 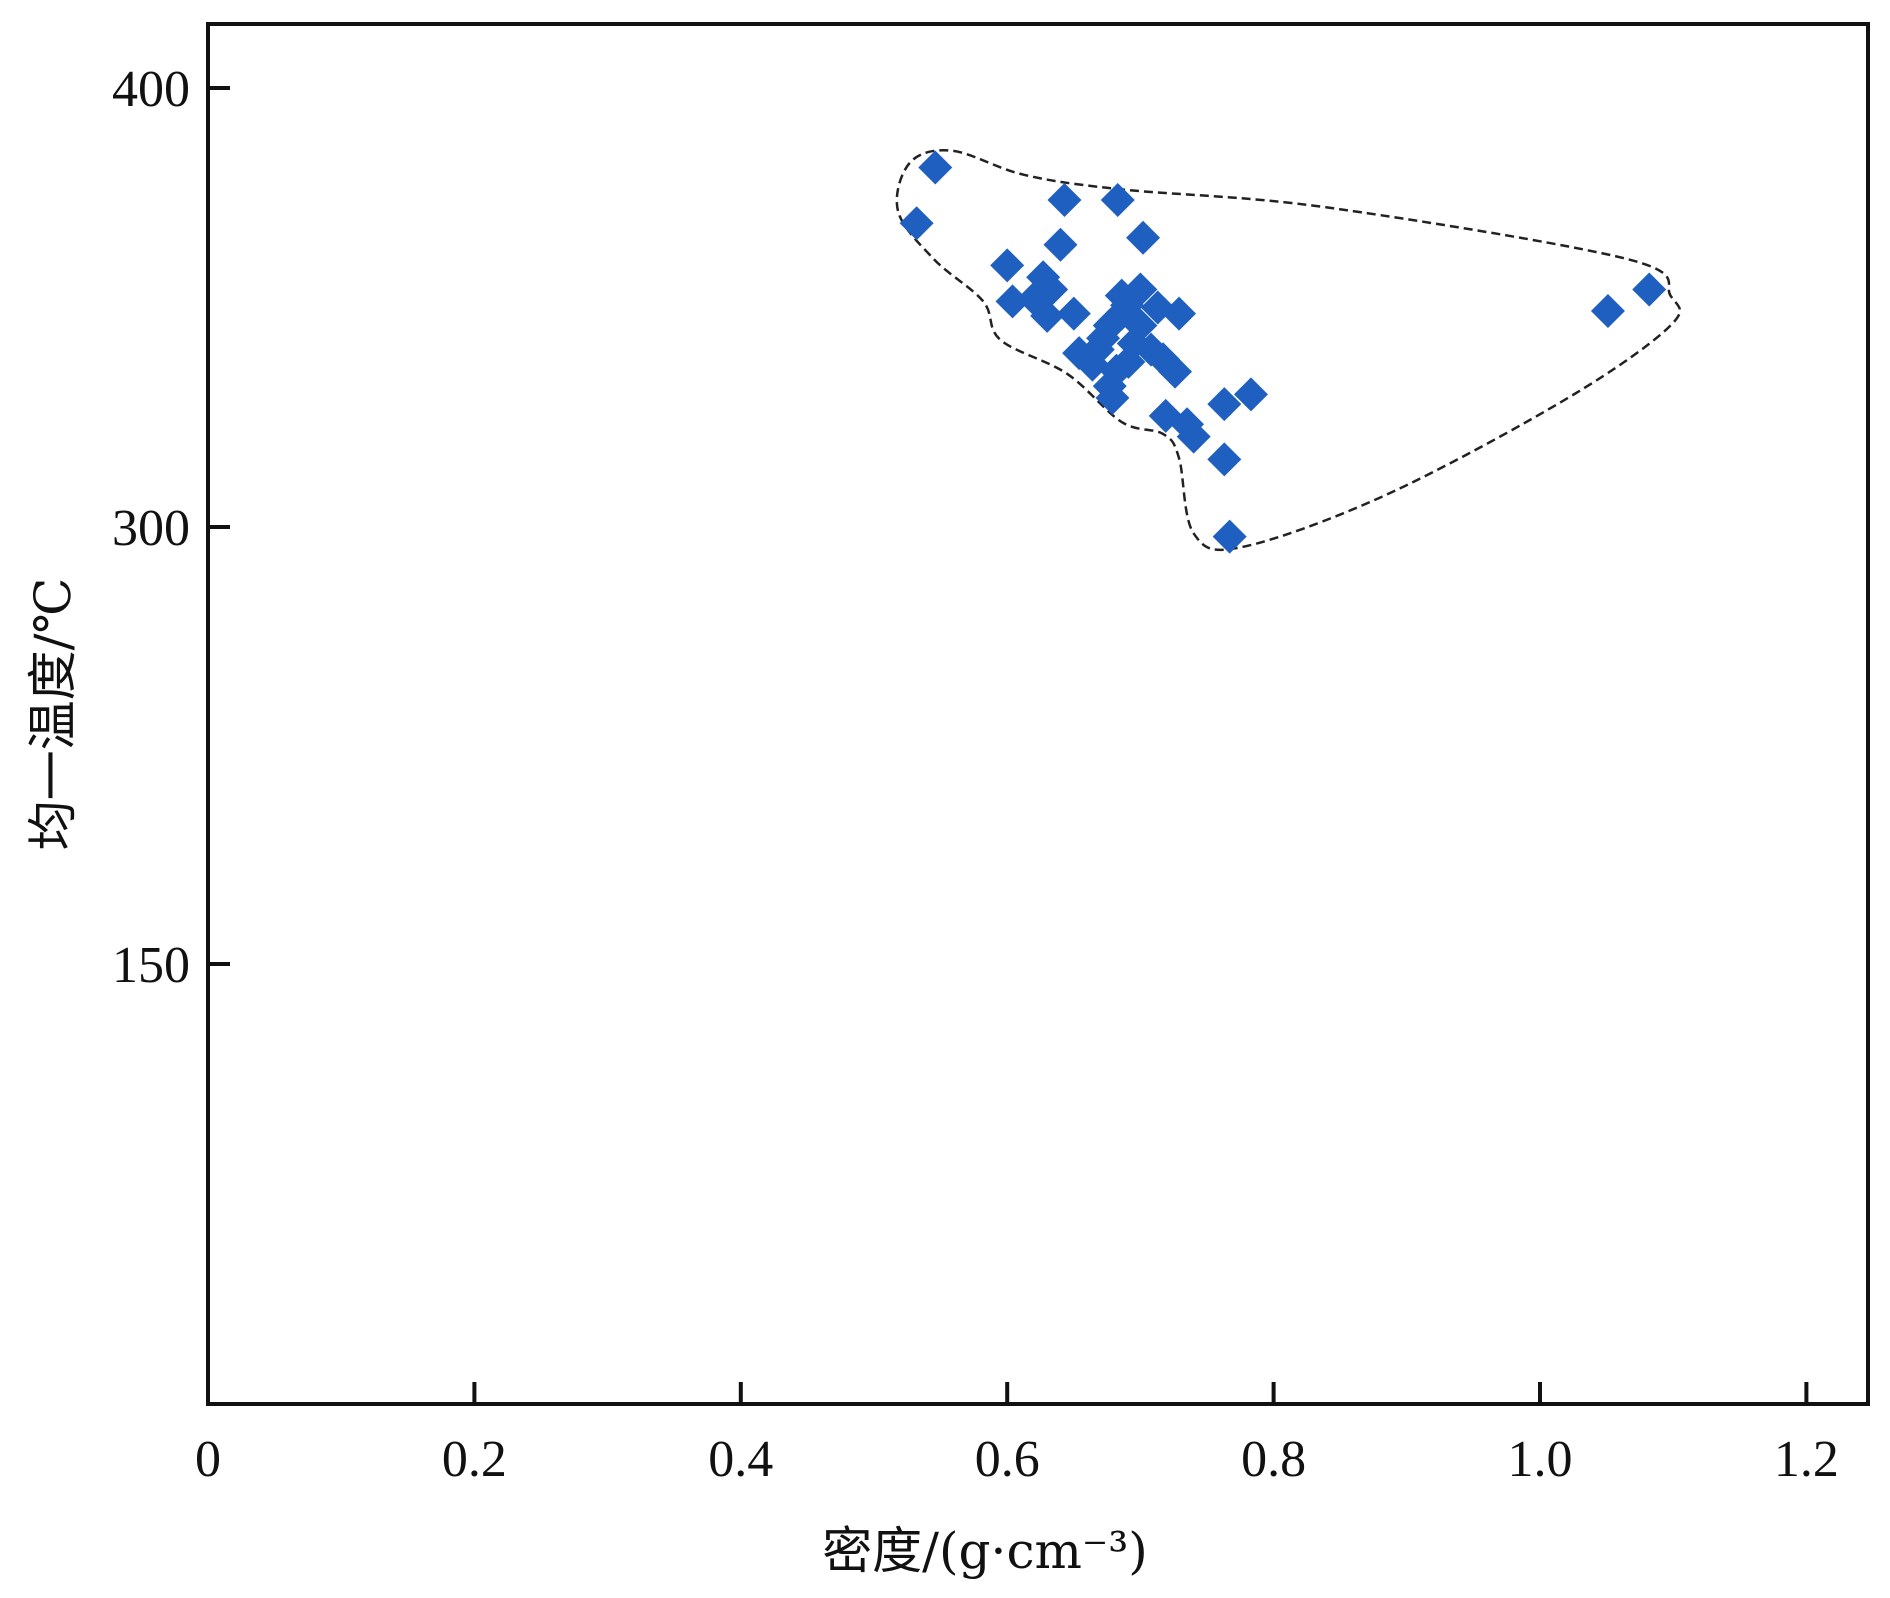 What do you see at coordinates (1007, 1459) in the screenshot?
I see `x-tick-label: 0.6` at bounding box center [1007, 1459].